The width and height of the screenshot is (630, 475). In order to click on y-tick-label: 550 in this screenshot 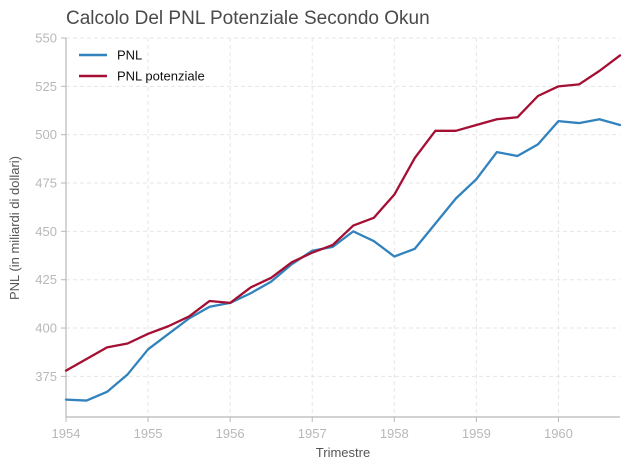, I will do `click(46, 38)`.